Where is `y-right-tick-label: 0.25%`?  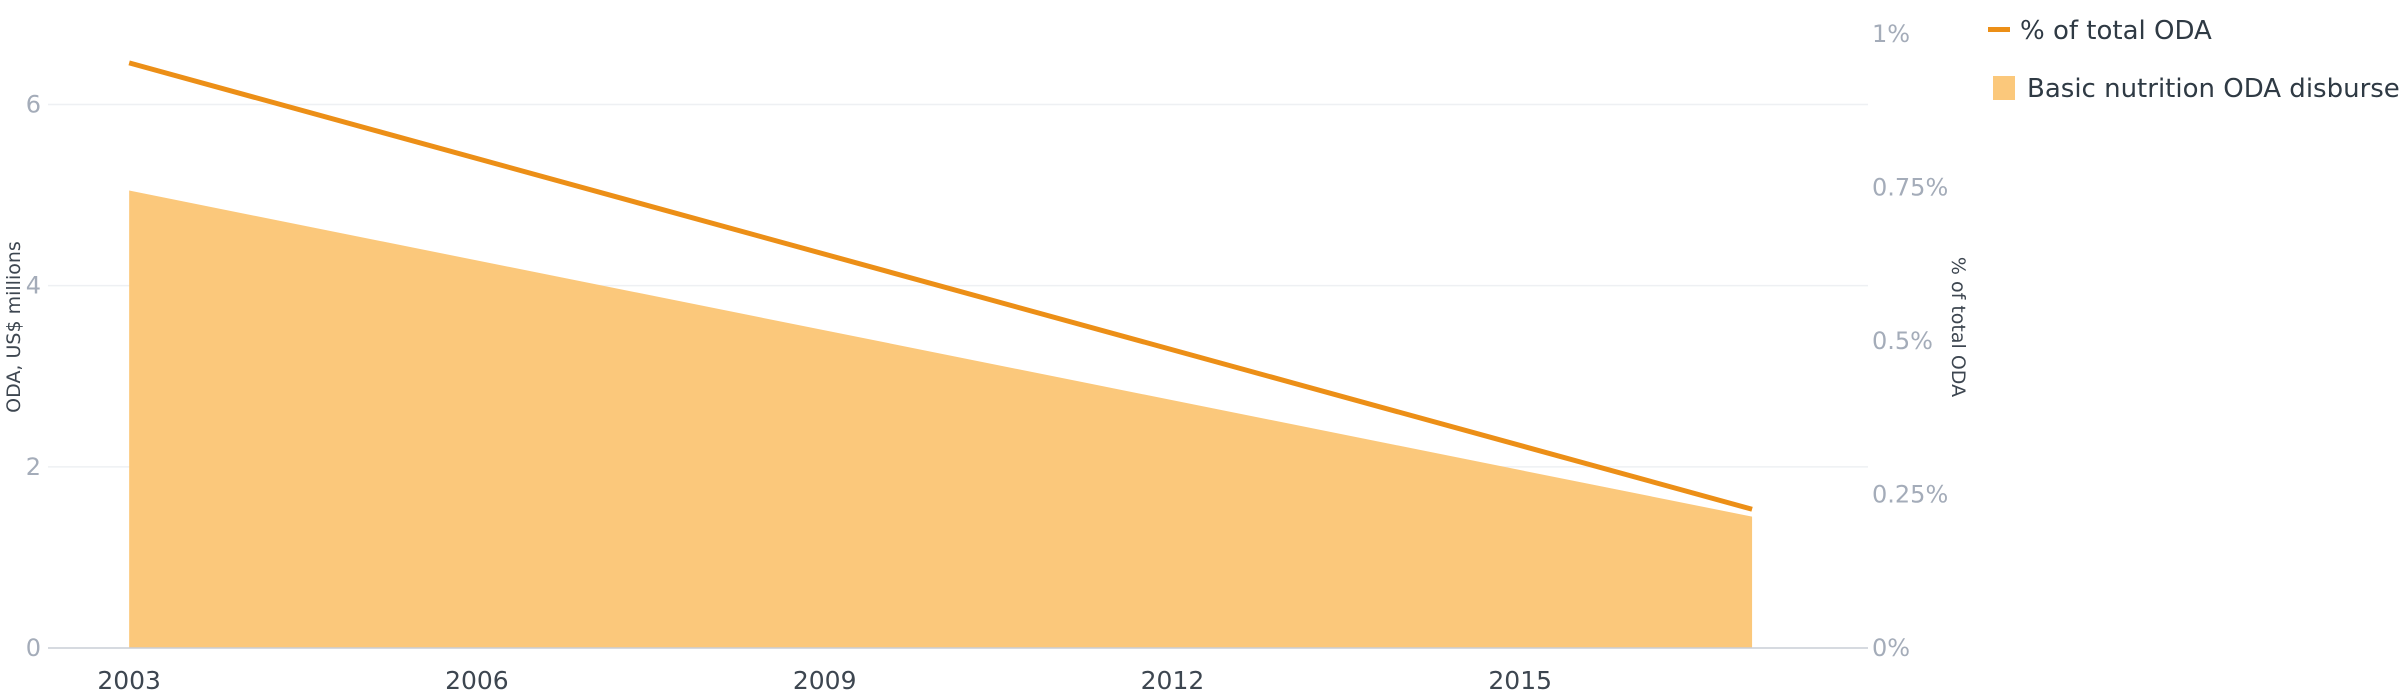 y-right-tick-label: 0.25% is located at coordinates (1910, 495).